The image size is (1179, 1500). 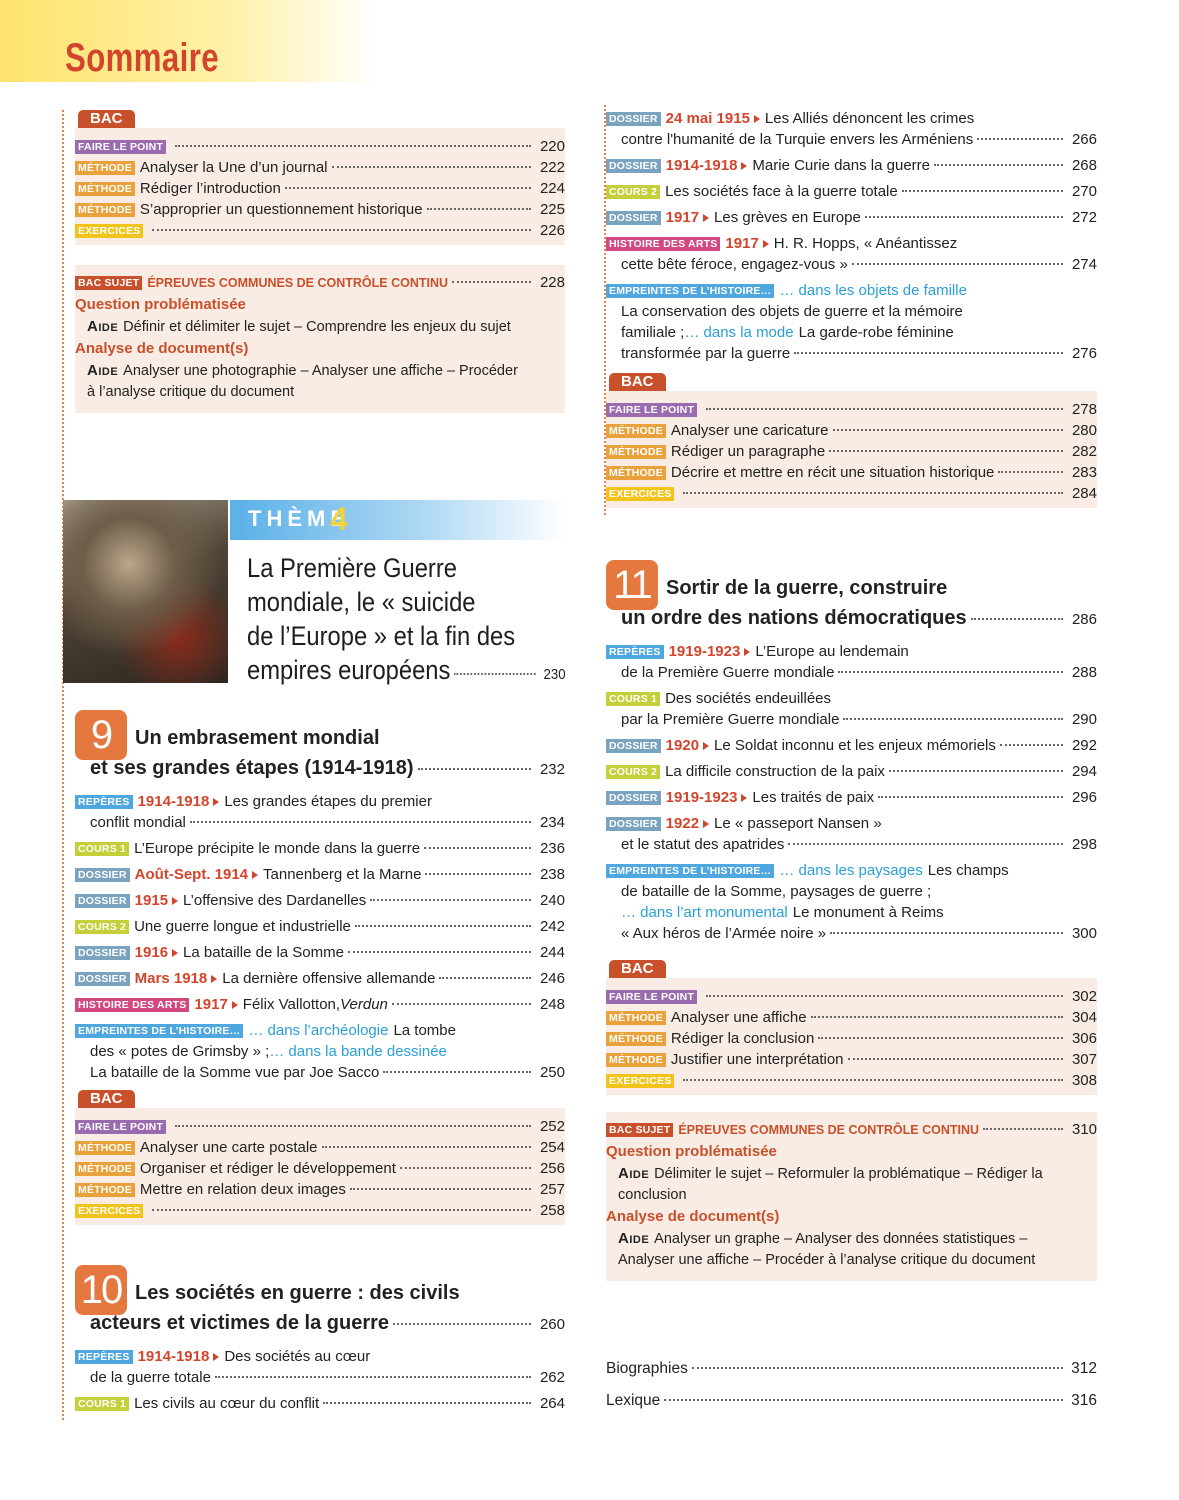 What do you see at coordinates (851, 651) in the screenshot?
I see `entry-line: REPÈRES 1919-1923 L’Europe au lendemain` at bounding box center [851, 651].